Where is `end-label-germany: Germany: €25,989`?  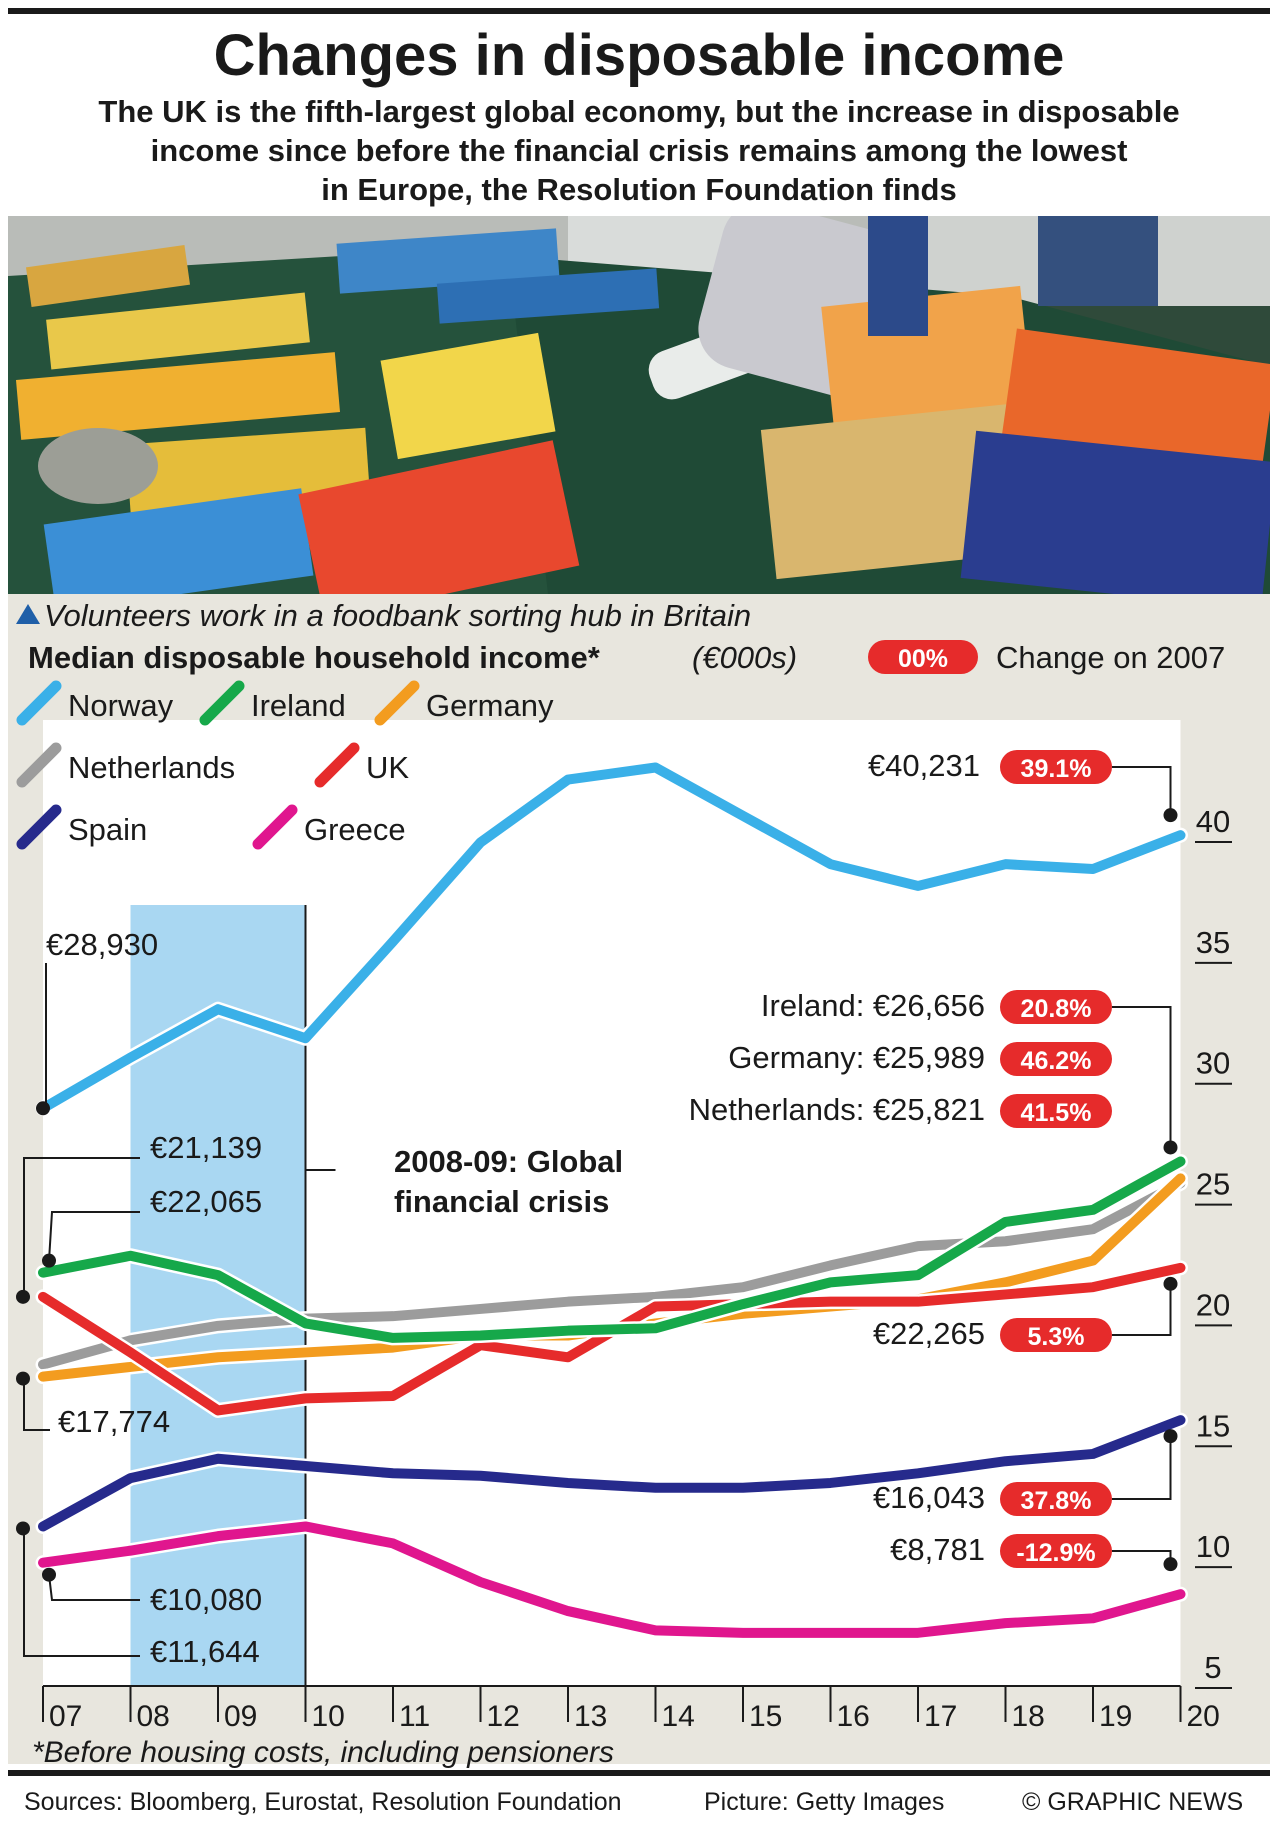
end-label-germany: Germany: €25,989 is located at coordinates (856, 1057).